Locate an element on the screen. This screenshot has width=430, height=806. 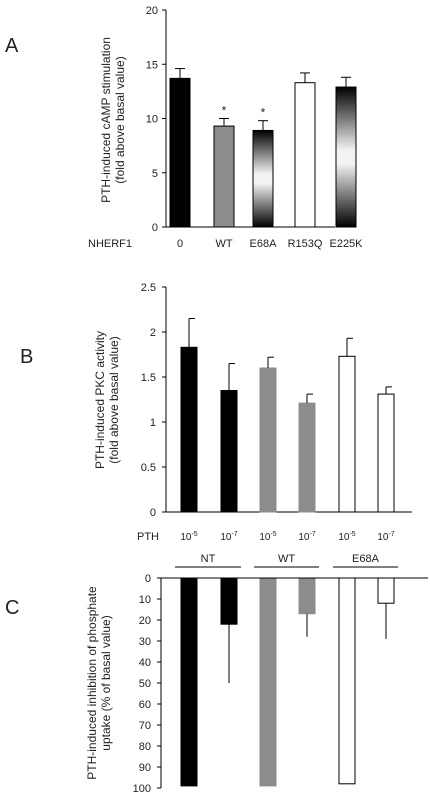
y-tick-label: 2 is located at coordinates (153, 333).